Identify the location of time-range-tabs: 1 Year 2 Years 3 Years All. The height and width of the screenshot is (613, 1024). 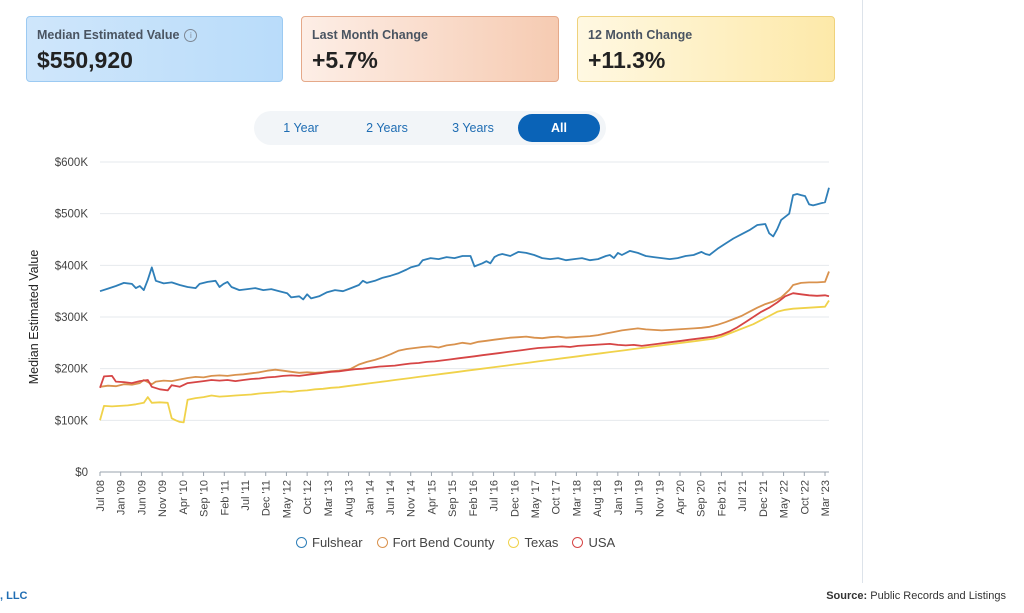
(430, 128).